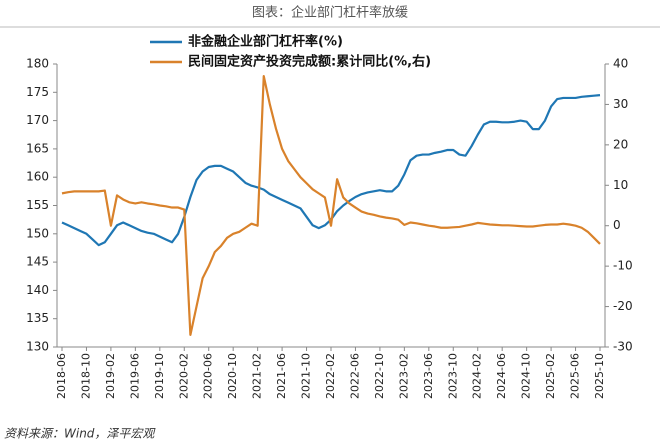 Image resolution: width=660 pixels, height=446 pixels. What do you see at coordinates (37, 120) in the screenshot?
I see `y-tick-label: 170` at bounding box center [37, 120].